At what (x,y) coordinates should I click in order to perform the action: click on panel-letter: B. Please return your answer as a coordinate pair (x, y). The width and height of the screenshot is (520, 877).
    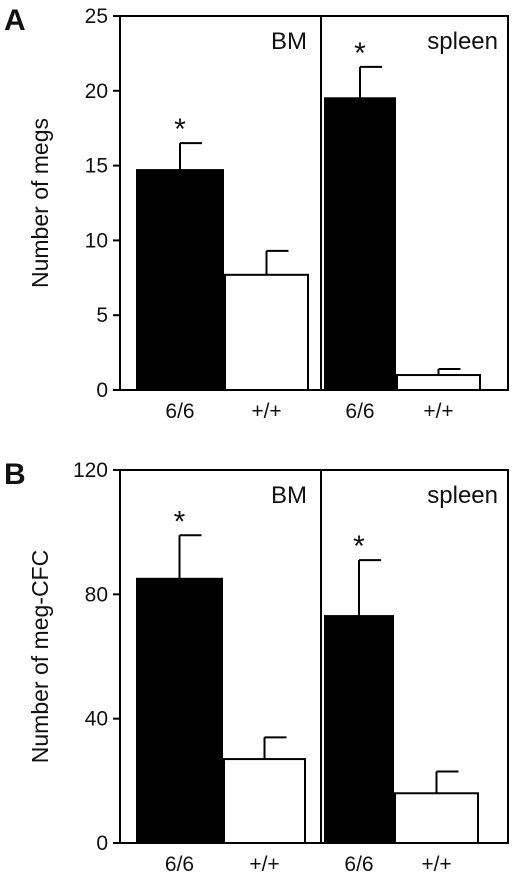
    Looking at the image, I should click on (15, 474).